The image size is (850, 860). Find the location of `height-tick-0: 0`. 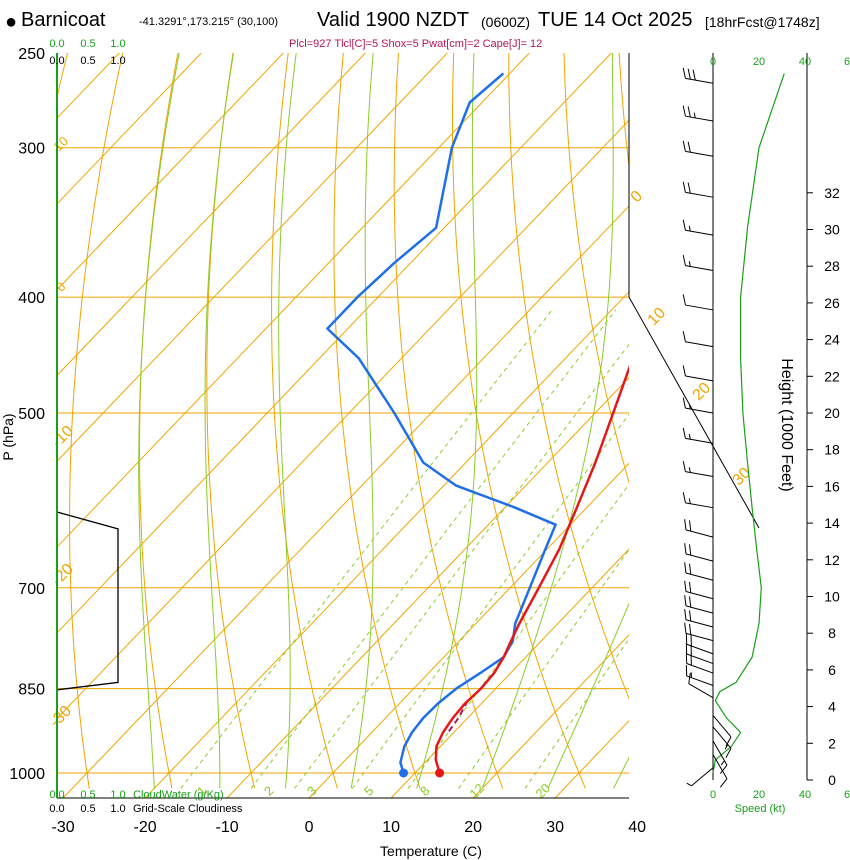

height-tick-0: 0 is located at coordinates (832, 780).